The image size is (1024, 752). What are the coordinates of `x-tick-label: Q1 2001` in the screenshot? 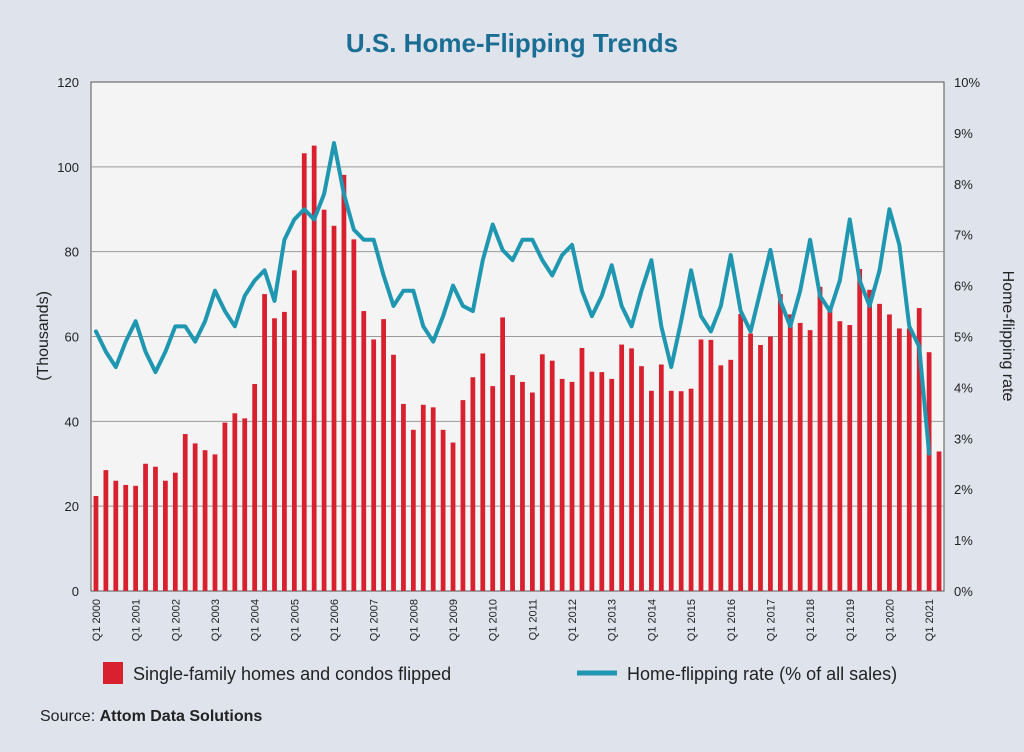 It's located at (137, 620).